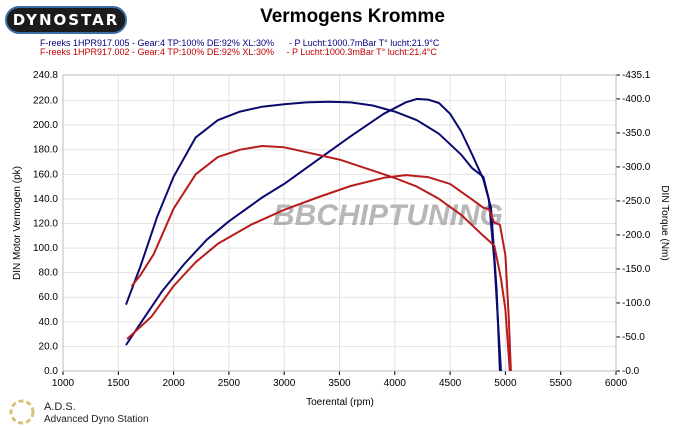 This screenshot has height=428, width=685. Describe the element at coordinates (631, 371) in the screenshot. I see `y2-tick-label: -0.0` at that location.